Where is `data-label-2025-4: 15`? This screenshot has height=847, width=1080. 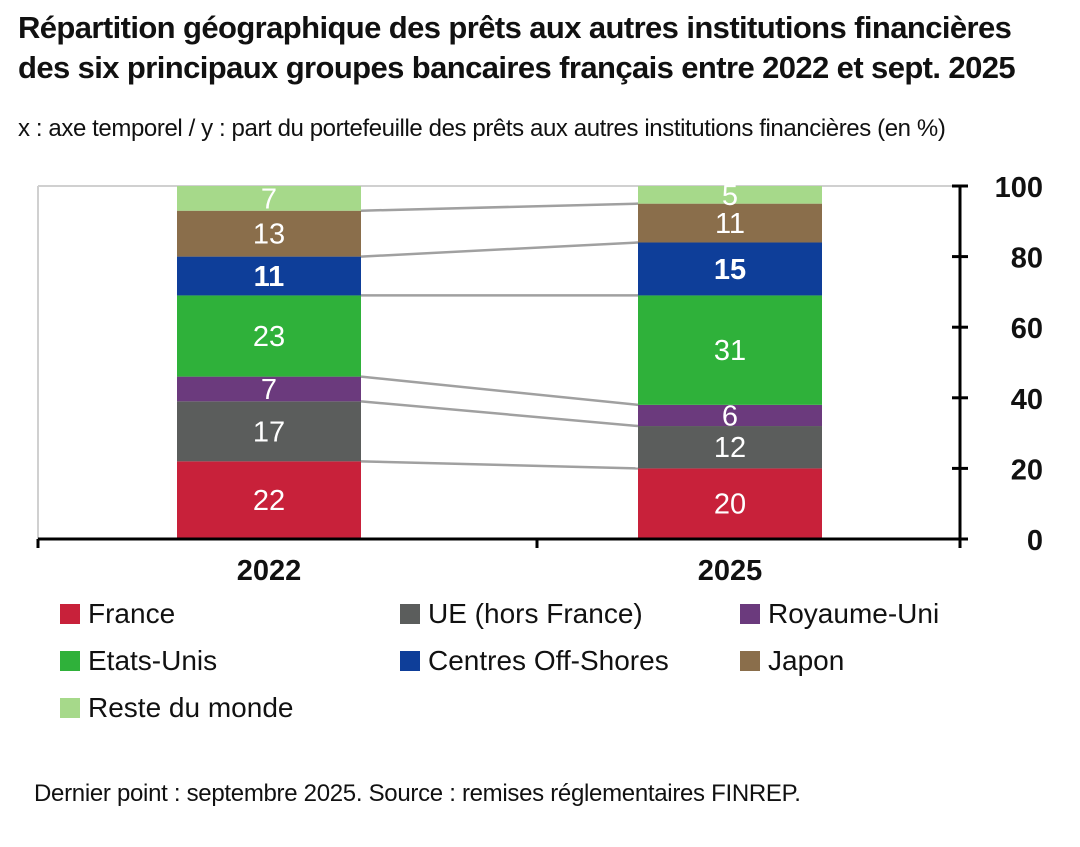
data-label-2025-4: 15 is located at coordinates (730, 270).